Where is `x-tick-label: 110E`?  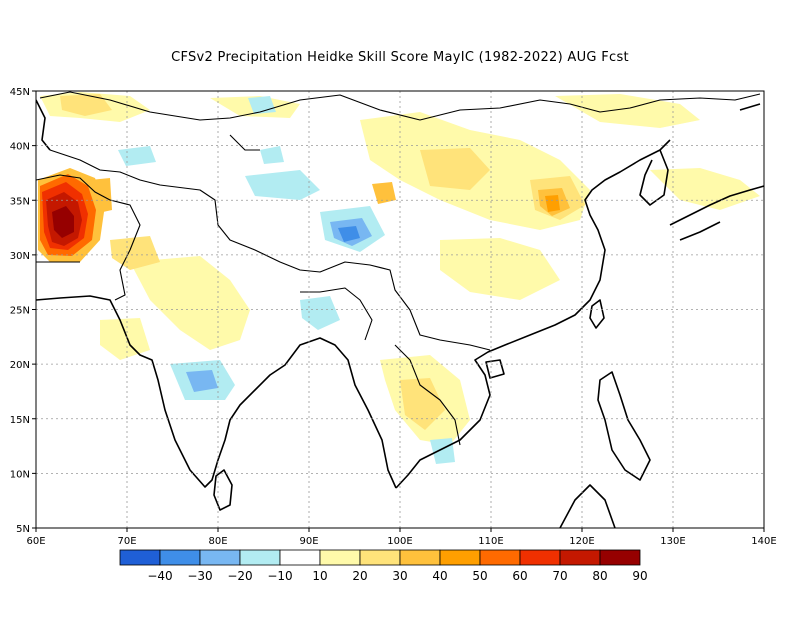 x-tick-label: 110E is located at coordinates (490, 541).